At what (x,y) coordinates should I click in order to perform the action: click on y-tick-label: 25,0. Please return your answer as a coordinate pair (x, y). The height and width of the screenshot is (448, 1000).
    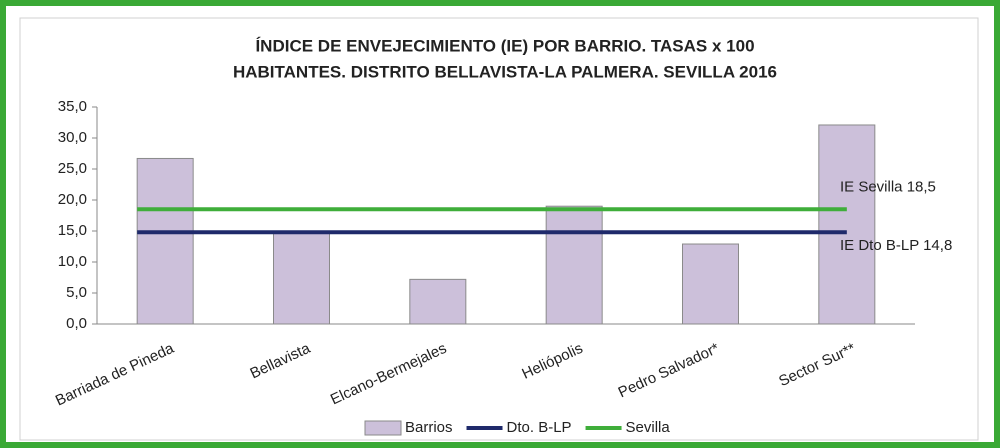
    Looking at the image, I should click on (72, 168).